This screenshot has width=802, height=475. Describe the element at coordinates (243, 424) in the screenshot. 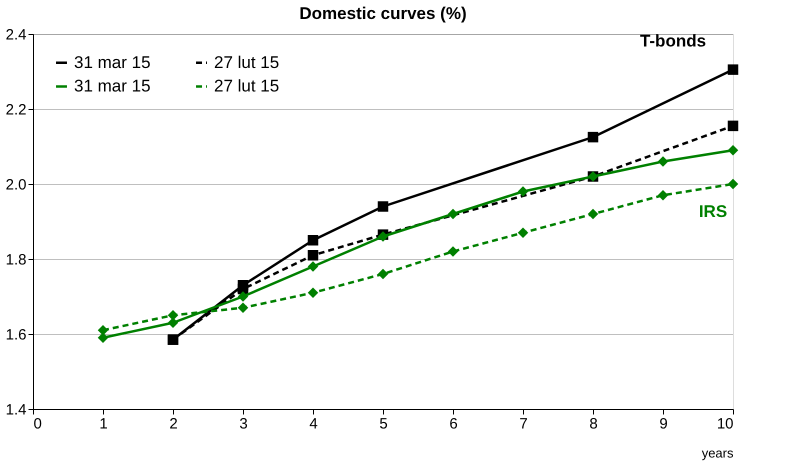

I see `x-tick-label: 3` at that location.